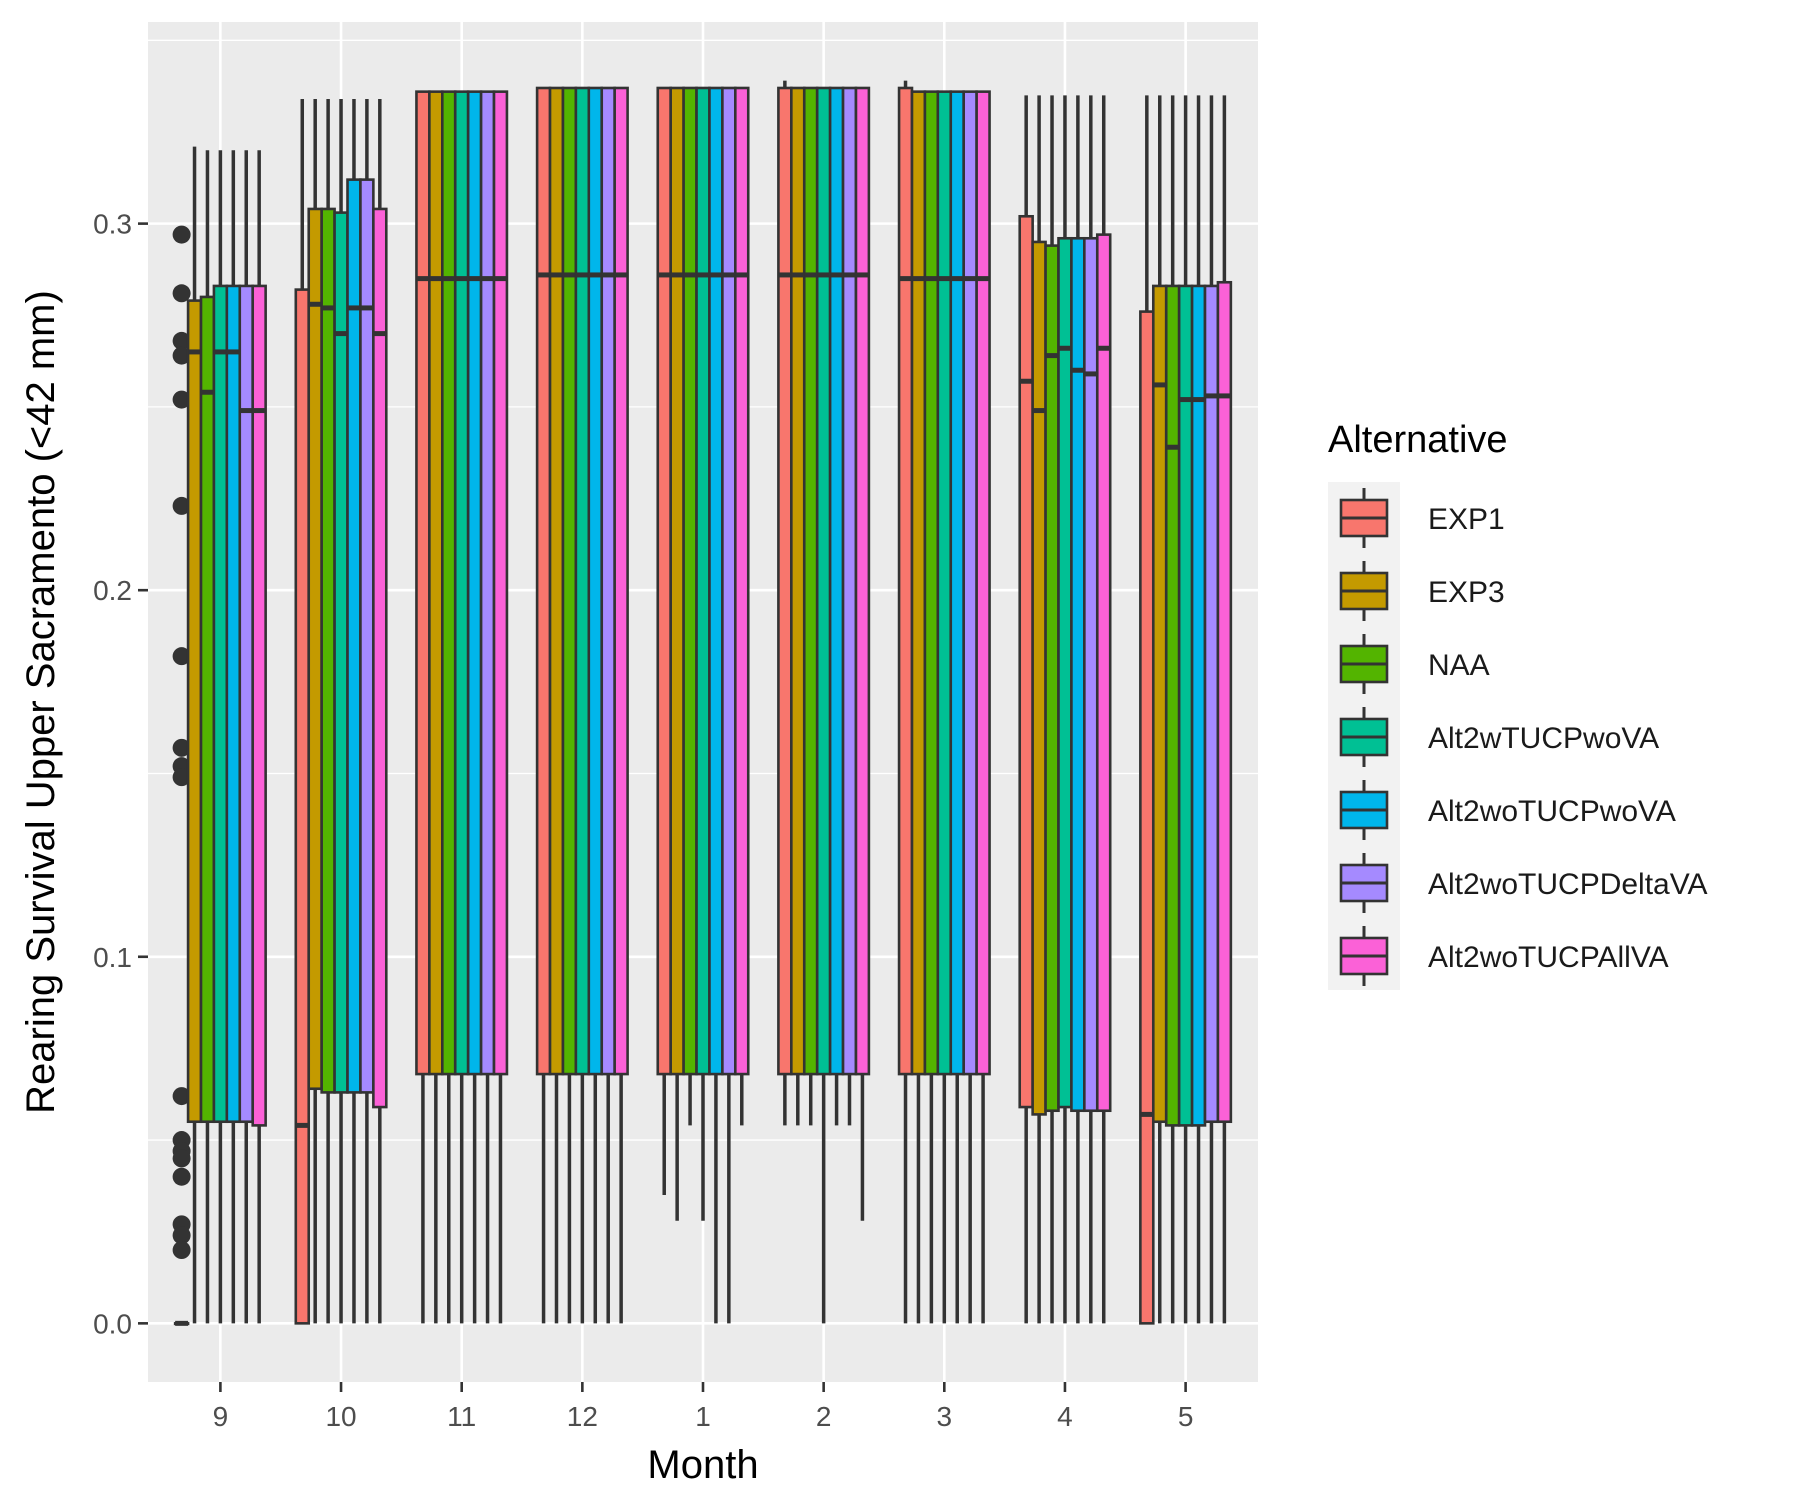 Image resolution: width=1800 pixels, height=1505 pixels. I want to click on legend-label: Alt2wTUCPwoVA, so click(1543, 738).